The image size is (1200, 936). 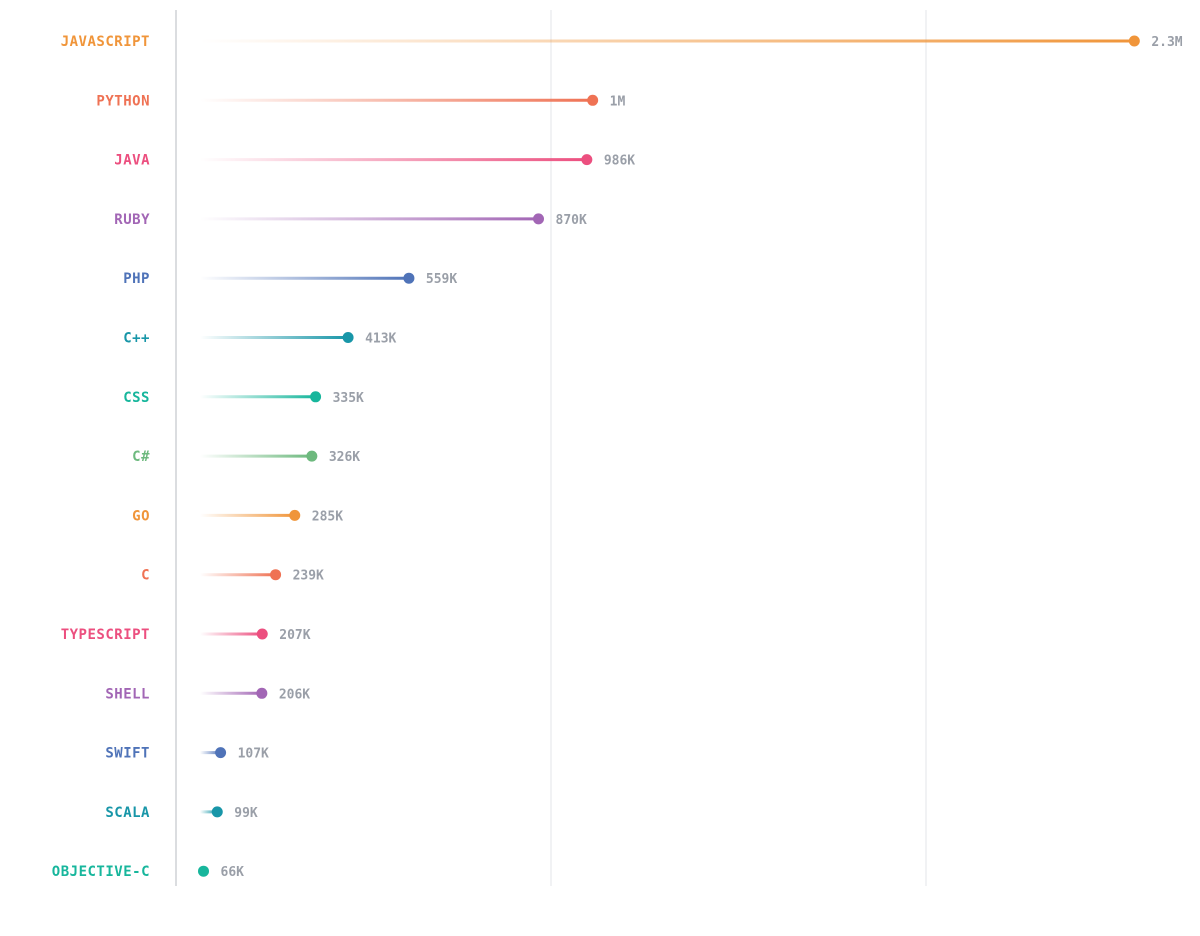 What do you see at coordinates (294, 694) in the screenshot?
I see `value-label: 206K` at bounding box center [294, 694].